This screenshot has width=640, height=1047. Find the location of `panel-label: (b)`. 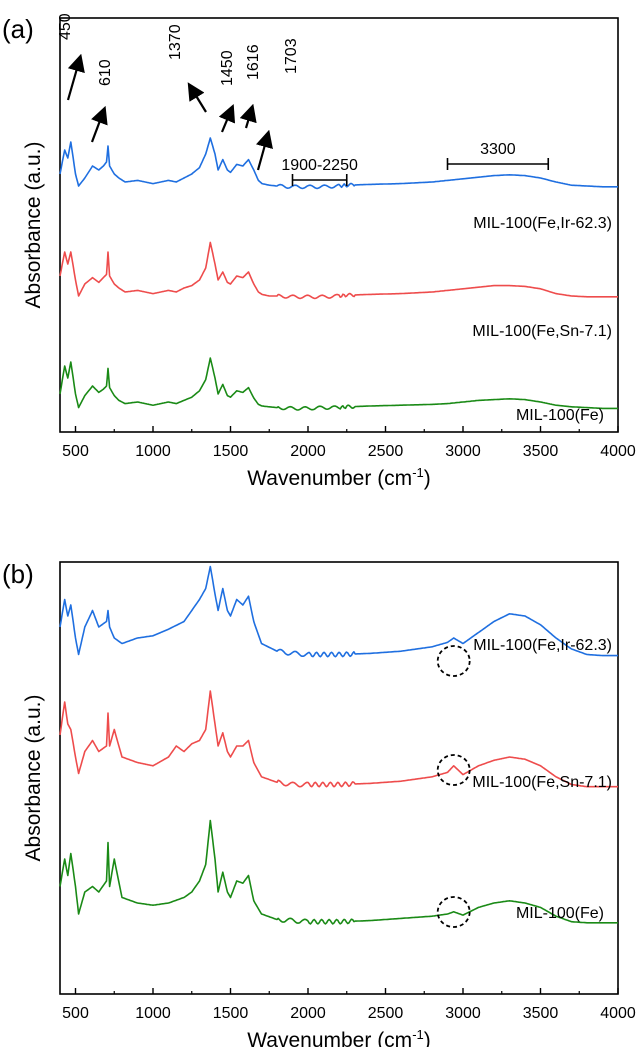

panel-label: (b) is located at coordinates (18, 574).